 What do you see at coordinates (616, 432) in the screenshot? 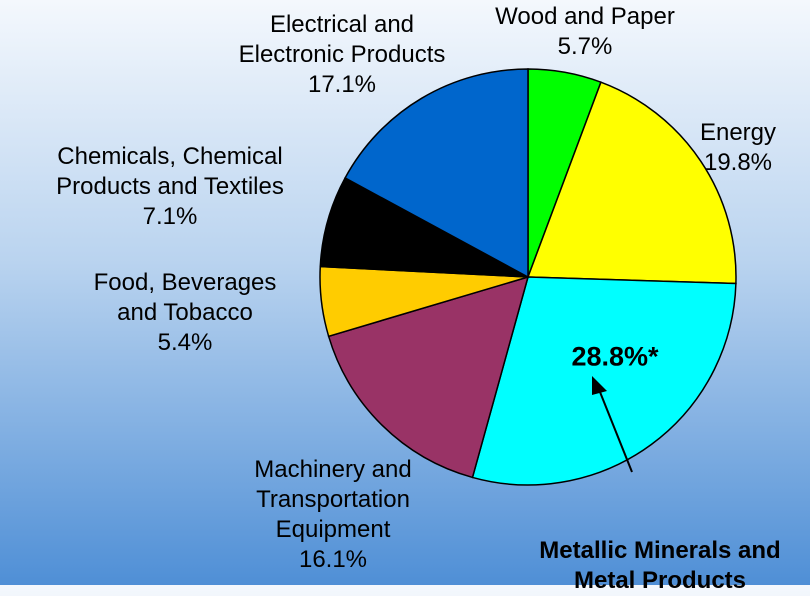
I see `arrow-shaft` at bounding box center [616, 432].